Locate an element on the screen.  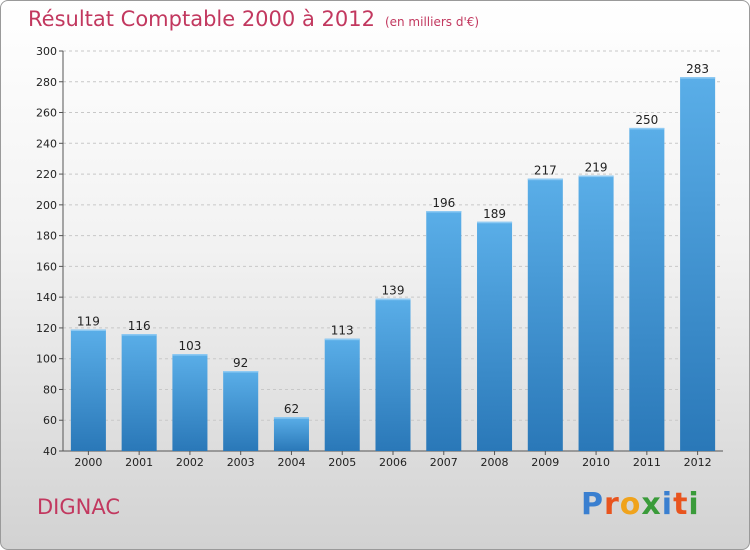
logo-letter: x is located at coordinates (651, 504).